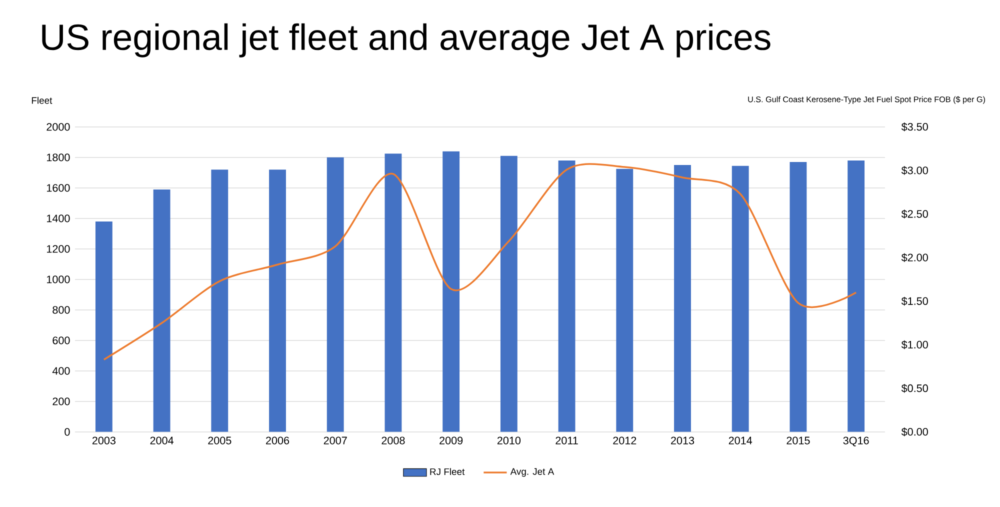 Image resolution: width=1000 pixels, height=507 pixels. What do you see at coordinates (220, 440) in the screenshot?
I see `x-tick-label: 2005` at bounding box center [220, 440].